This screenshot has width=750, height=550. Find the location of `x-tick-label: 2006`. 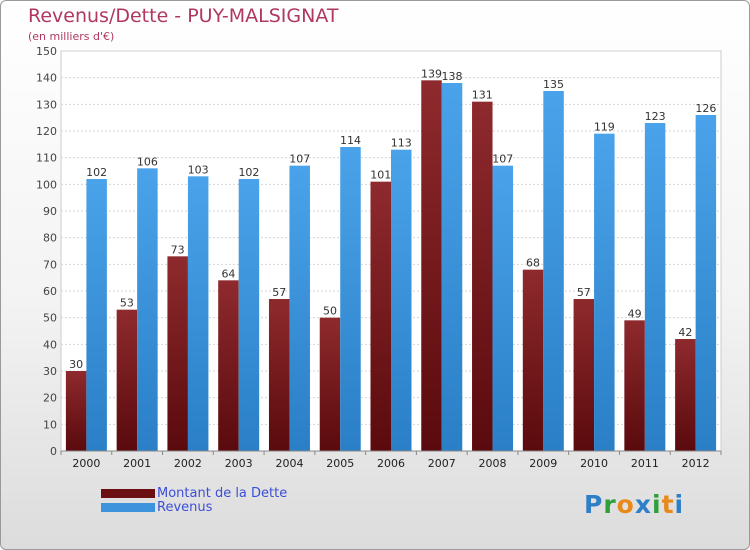

x-tick-label: 2006 is located at coordinates (391, 463).